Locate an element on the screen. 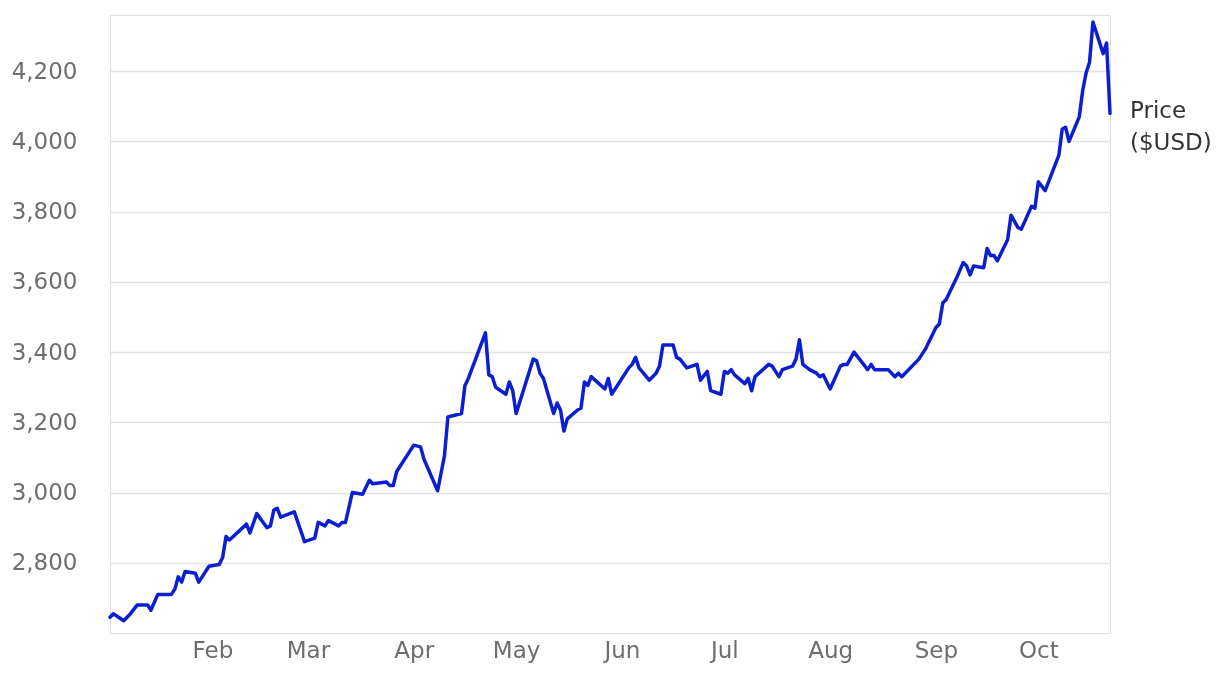 The height and width of the screenshot is (676, 1220). x-tick-label: Mar is located at coordinates (308, 649).